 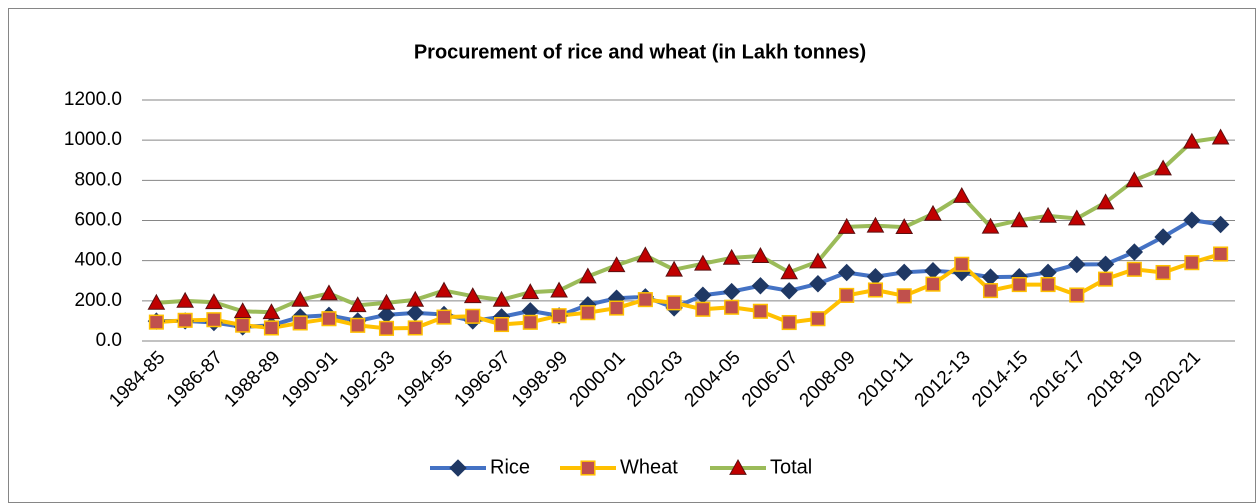 I want to click on y-tick-label: 400.0, so click(x=98, y=260).